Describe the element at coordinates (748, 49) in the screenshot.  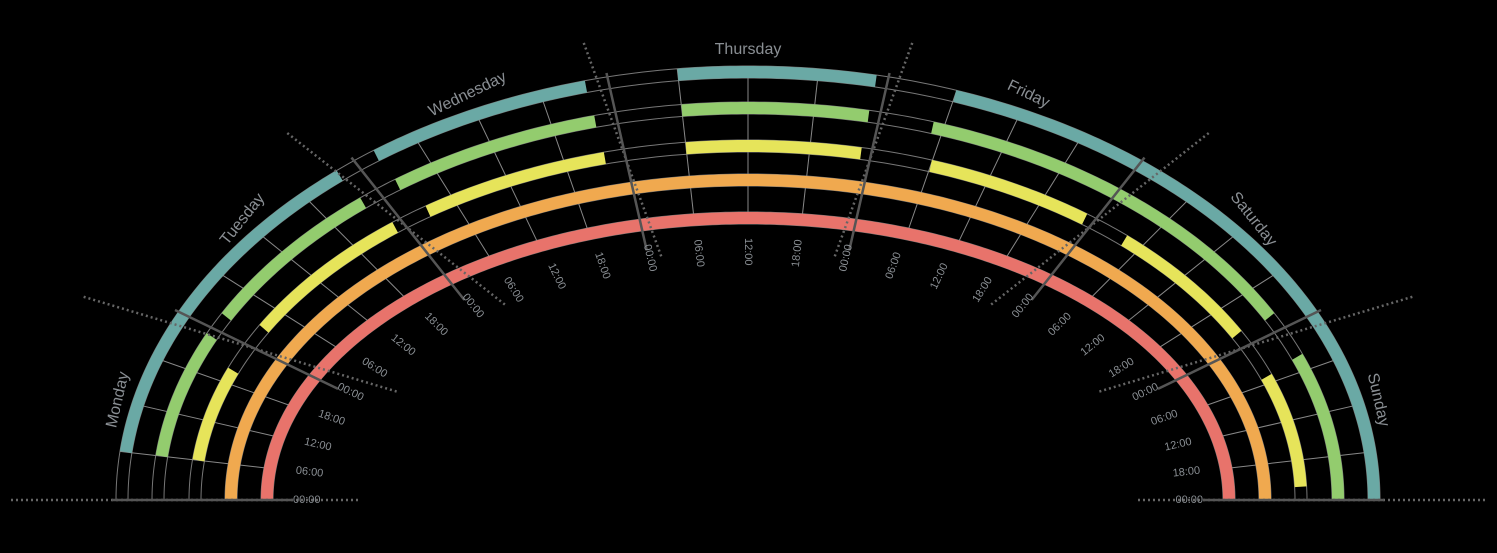
I see `day-label: Thursday` at that location.